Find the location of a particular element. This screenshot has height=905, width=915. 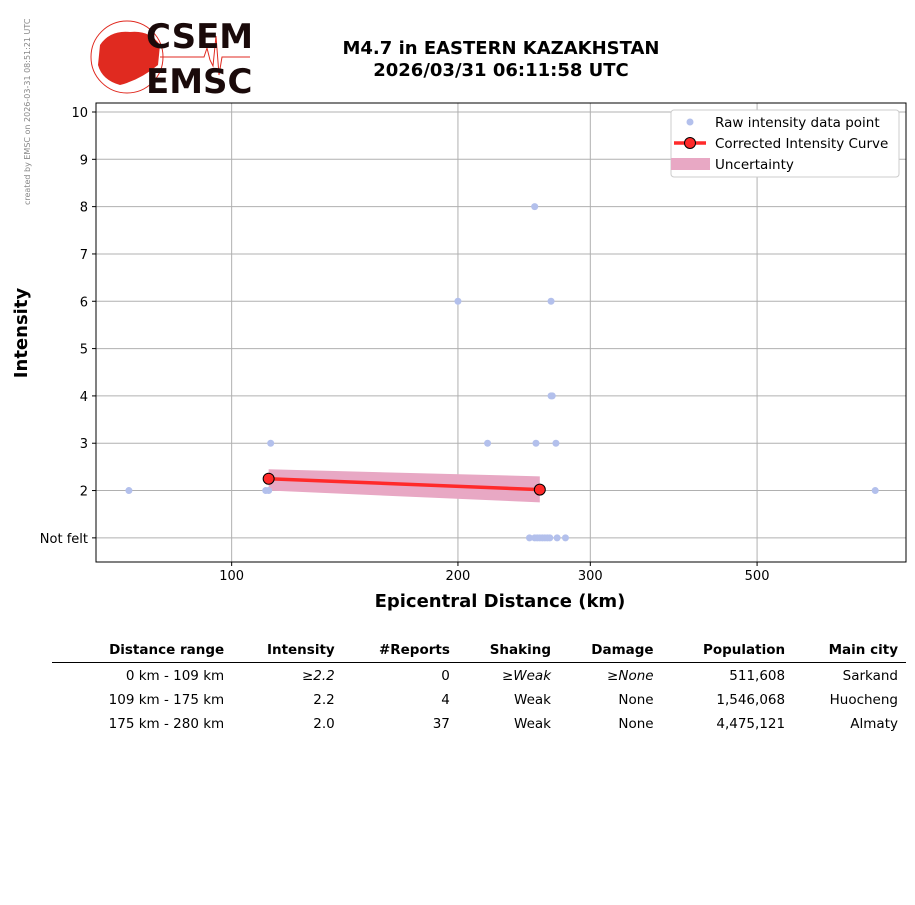

y-tick-label: 9 is located at coordinates (84, 160).